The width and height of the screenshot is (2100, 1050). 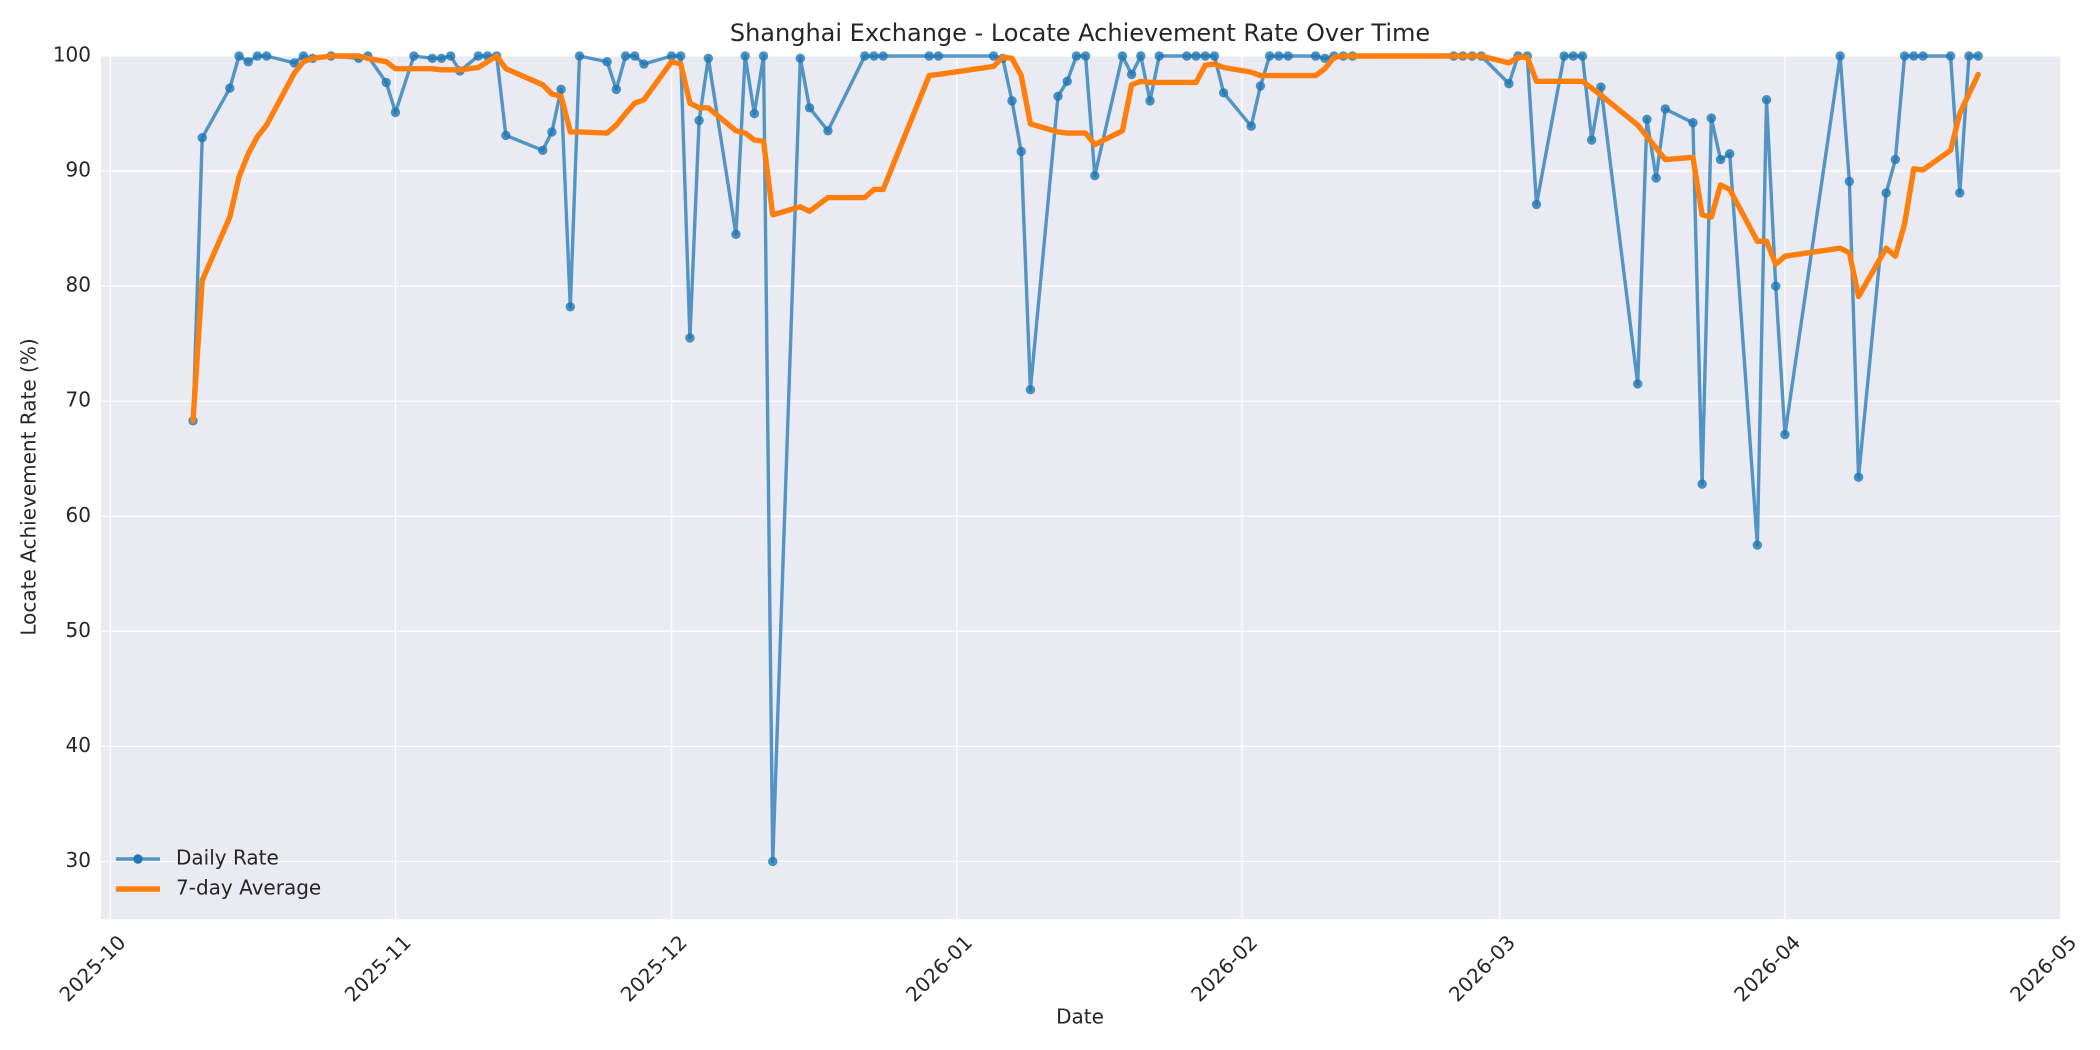 What do you see at coordinates (1224, 968) in the screenshot?
I see `x-tick-label: 2026-02` at bounding box center [1224, 968].